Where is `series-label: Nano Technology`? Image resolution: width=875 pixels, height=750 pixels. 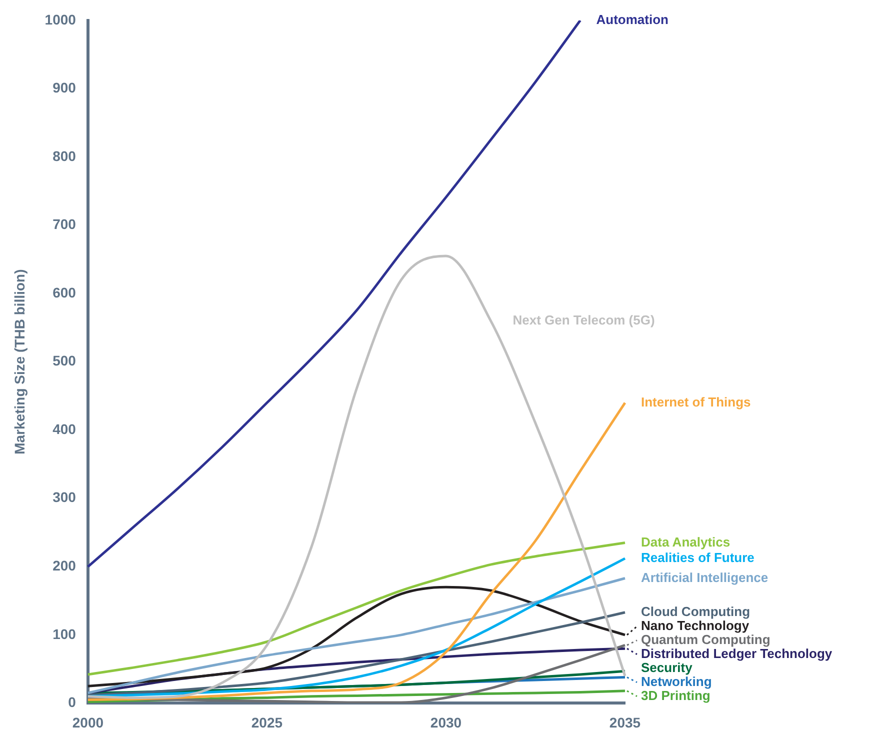 series-label: Nano Technology is located at coordinates (695, 625).